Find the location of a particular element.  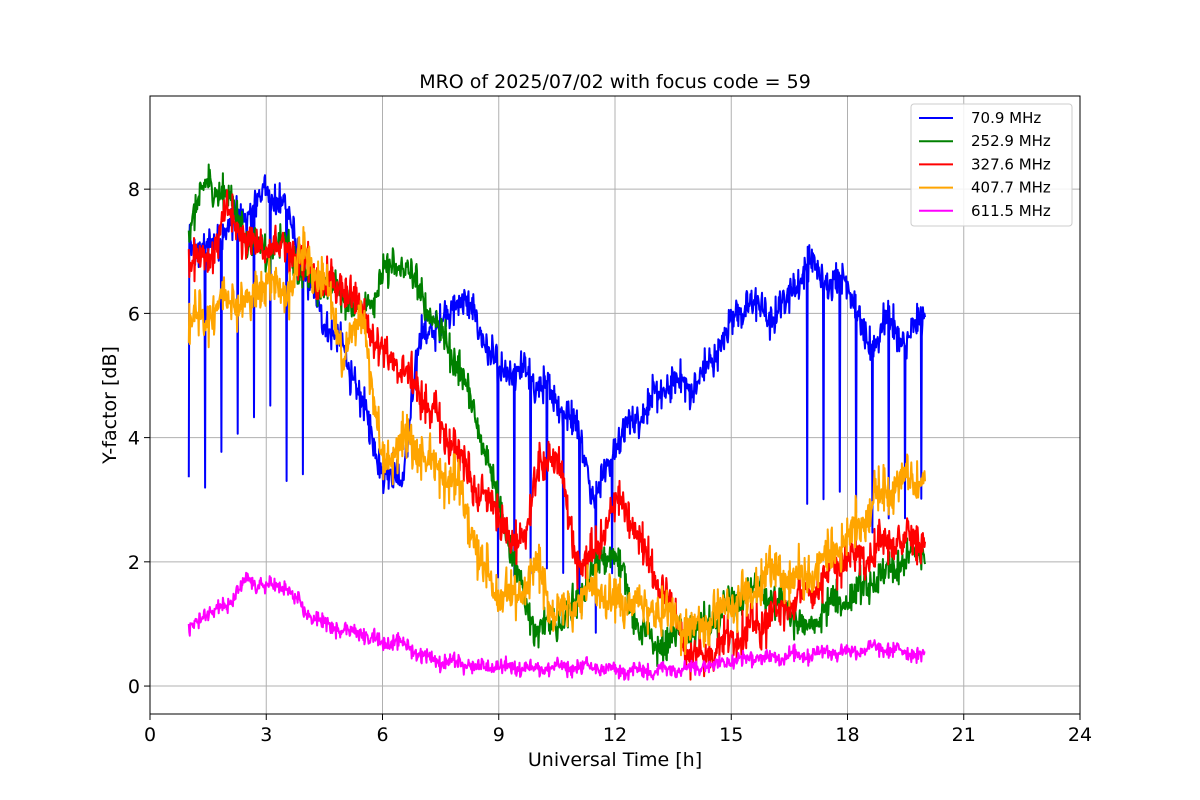

chart-title: MRO of 2025/07/02 with focus code = 59 is located at coordinates (615, 82).